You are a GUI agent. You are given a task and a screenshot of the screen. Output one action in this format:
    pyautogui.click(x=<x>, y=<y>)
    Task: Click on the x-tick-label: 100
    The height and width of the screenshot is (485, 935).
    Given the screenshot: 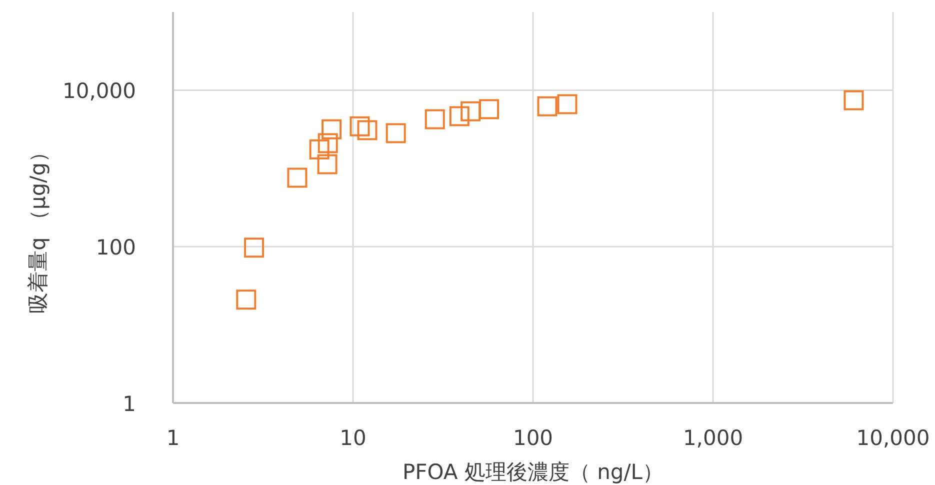 What is the action you would take?
    pyautogui.click(x=533, y=438)
    